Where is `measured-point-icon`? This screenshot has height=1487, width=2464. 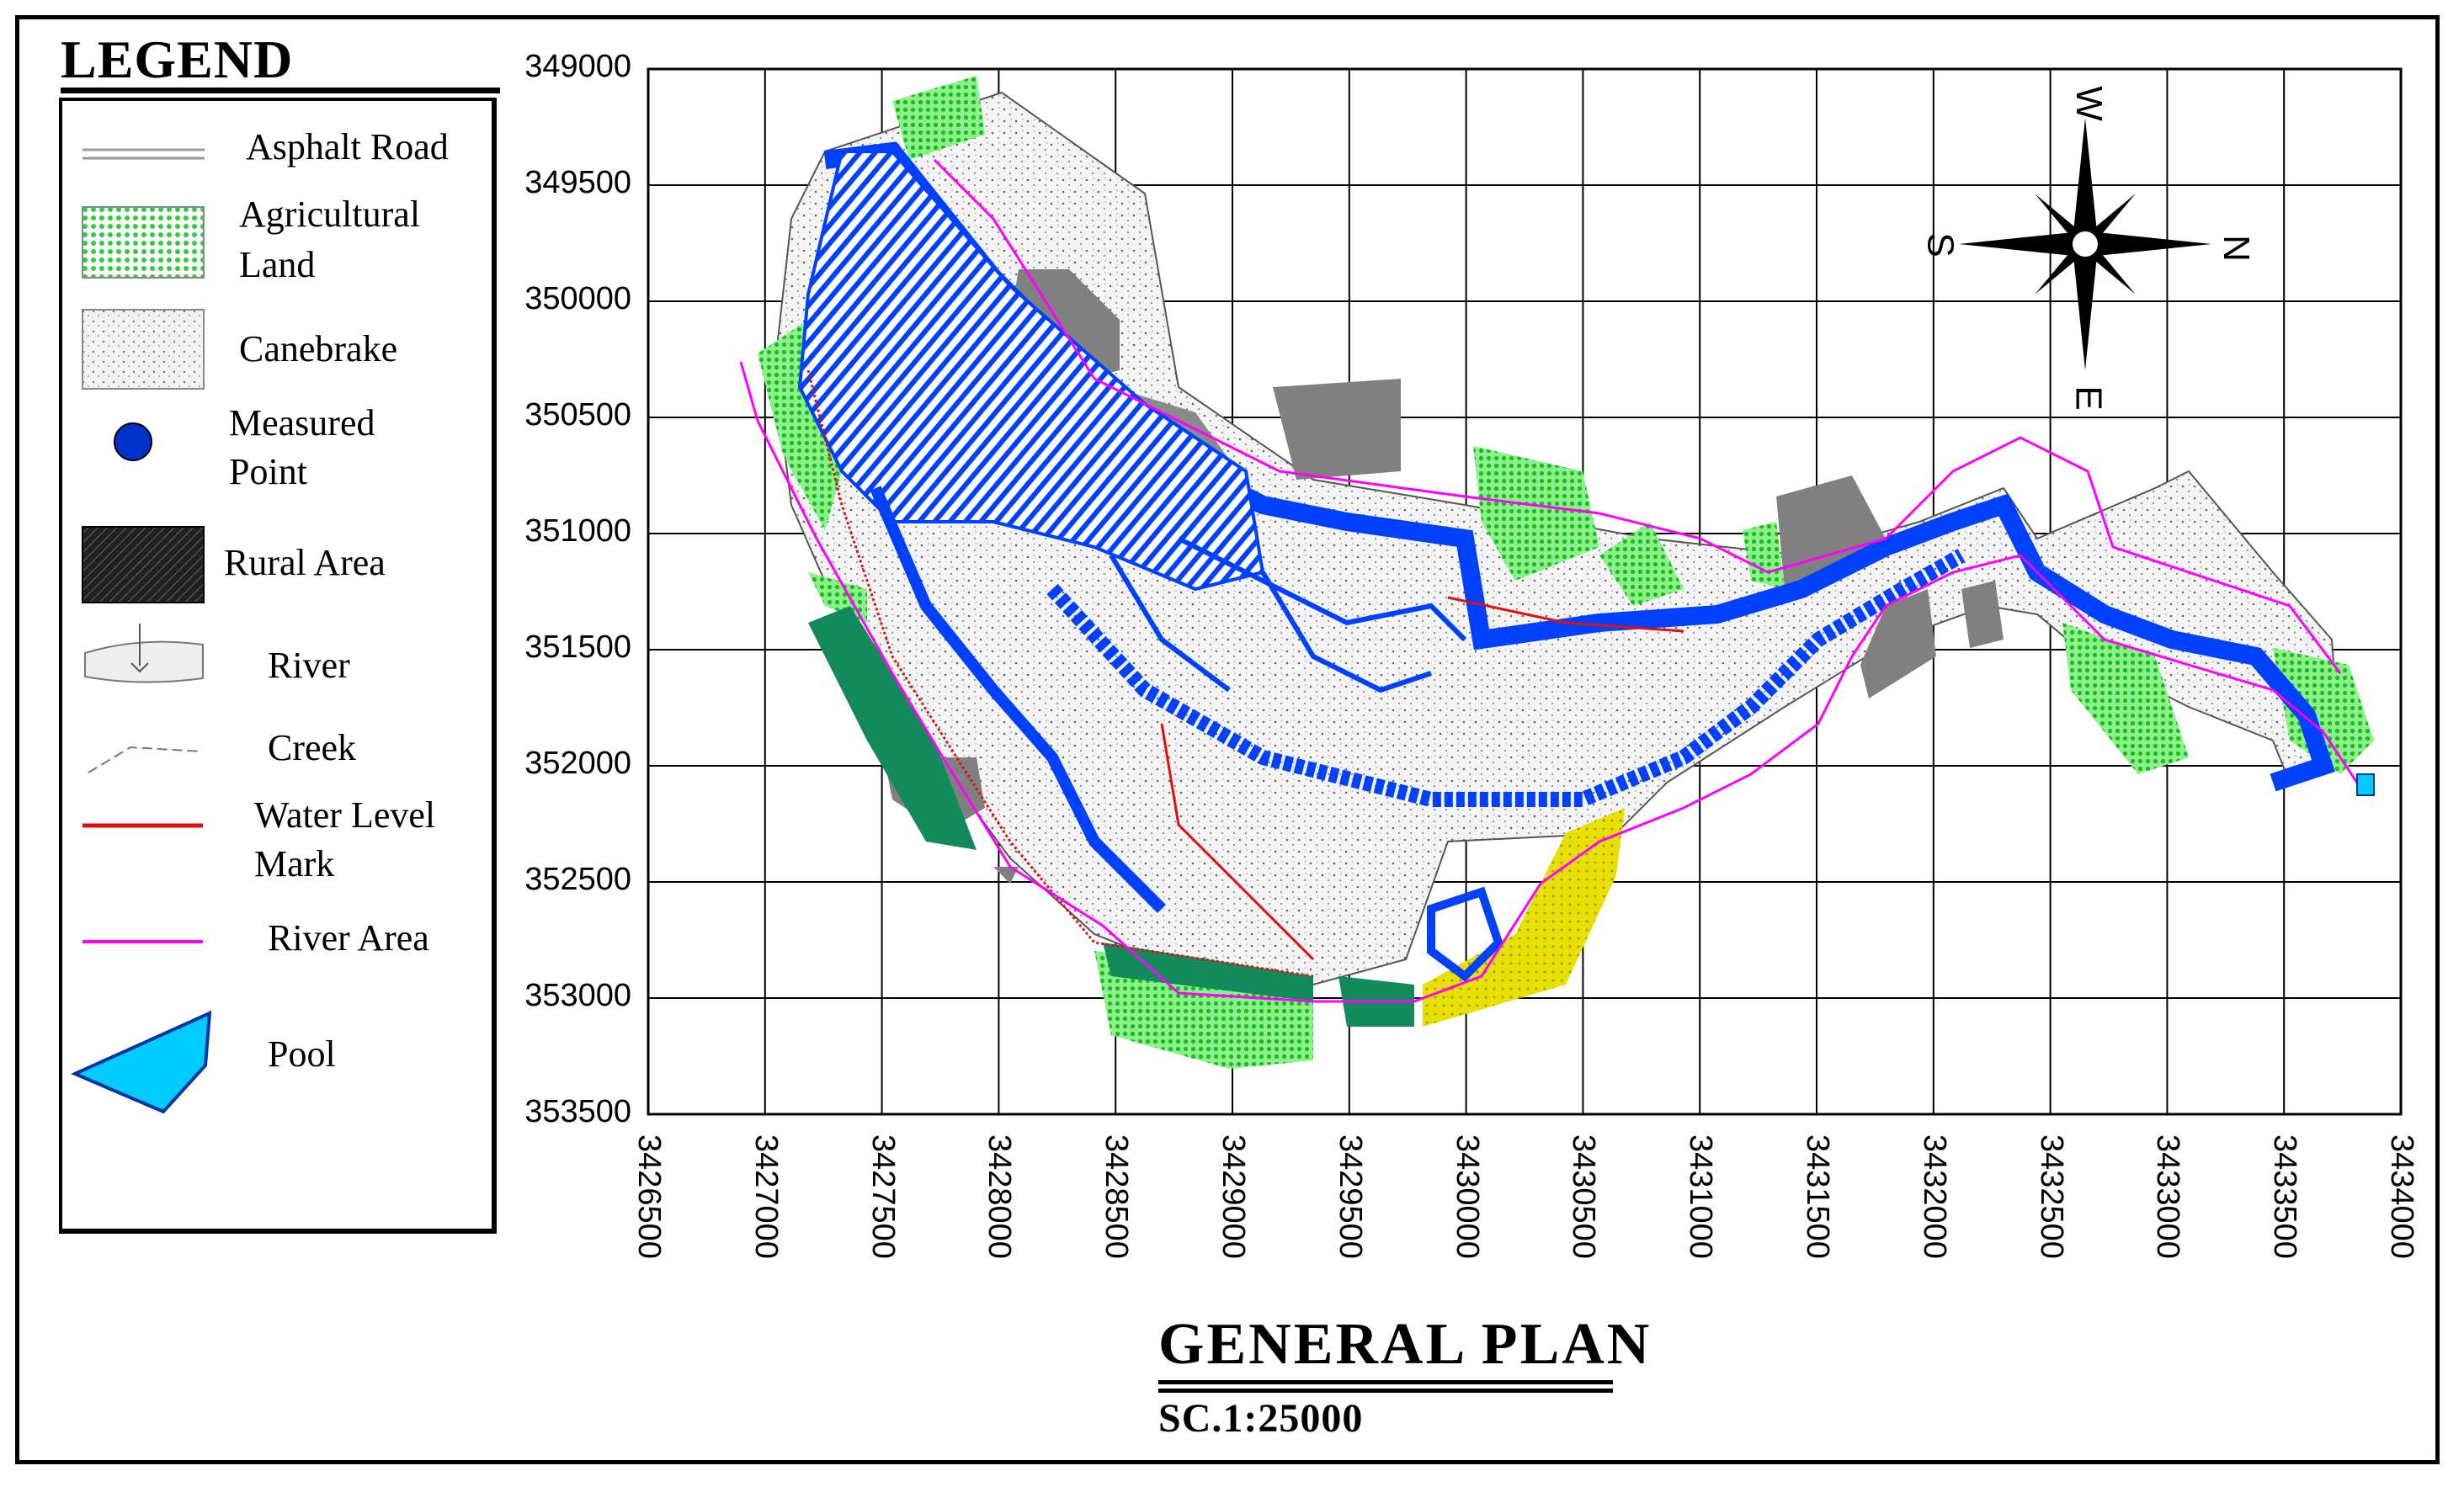 measured-point-icon is located at coordinates (133, 441).